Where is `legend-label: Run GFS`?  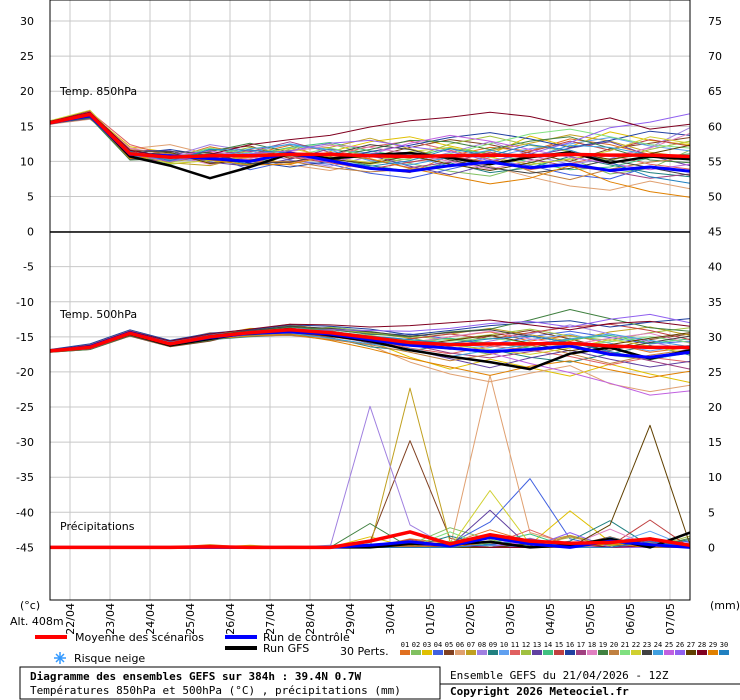
legend-label: Run GFS is located at coordinates (286, 648).